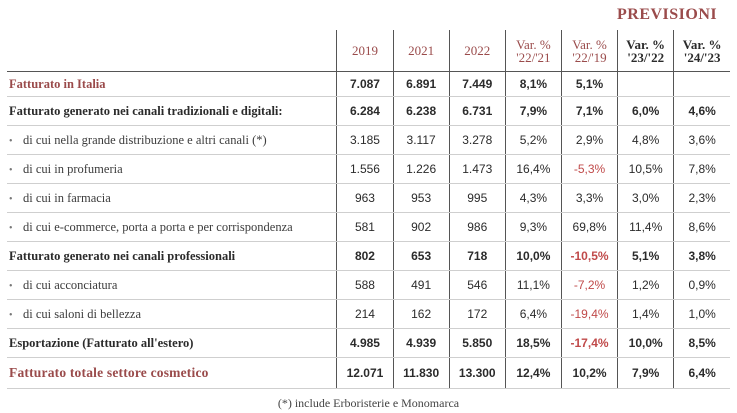 Image resolution: width=737 pixels, height=413 pixels. What do you see at coordinates (589, 373) in the screenshot?
I see `table-cell: 10,2%` at bounding box center [589, 373].